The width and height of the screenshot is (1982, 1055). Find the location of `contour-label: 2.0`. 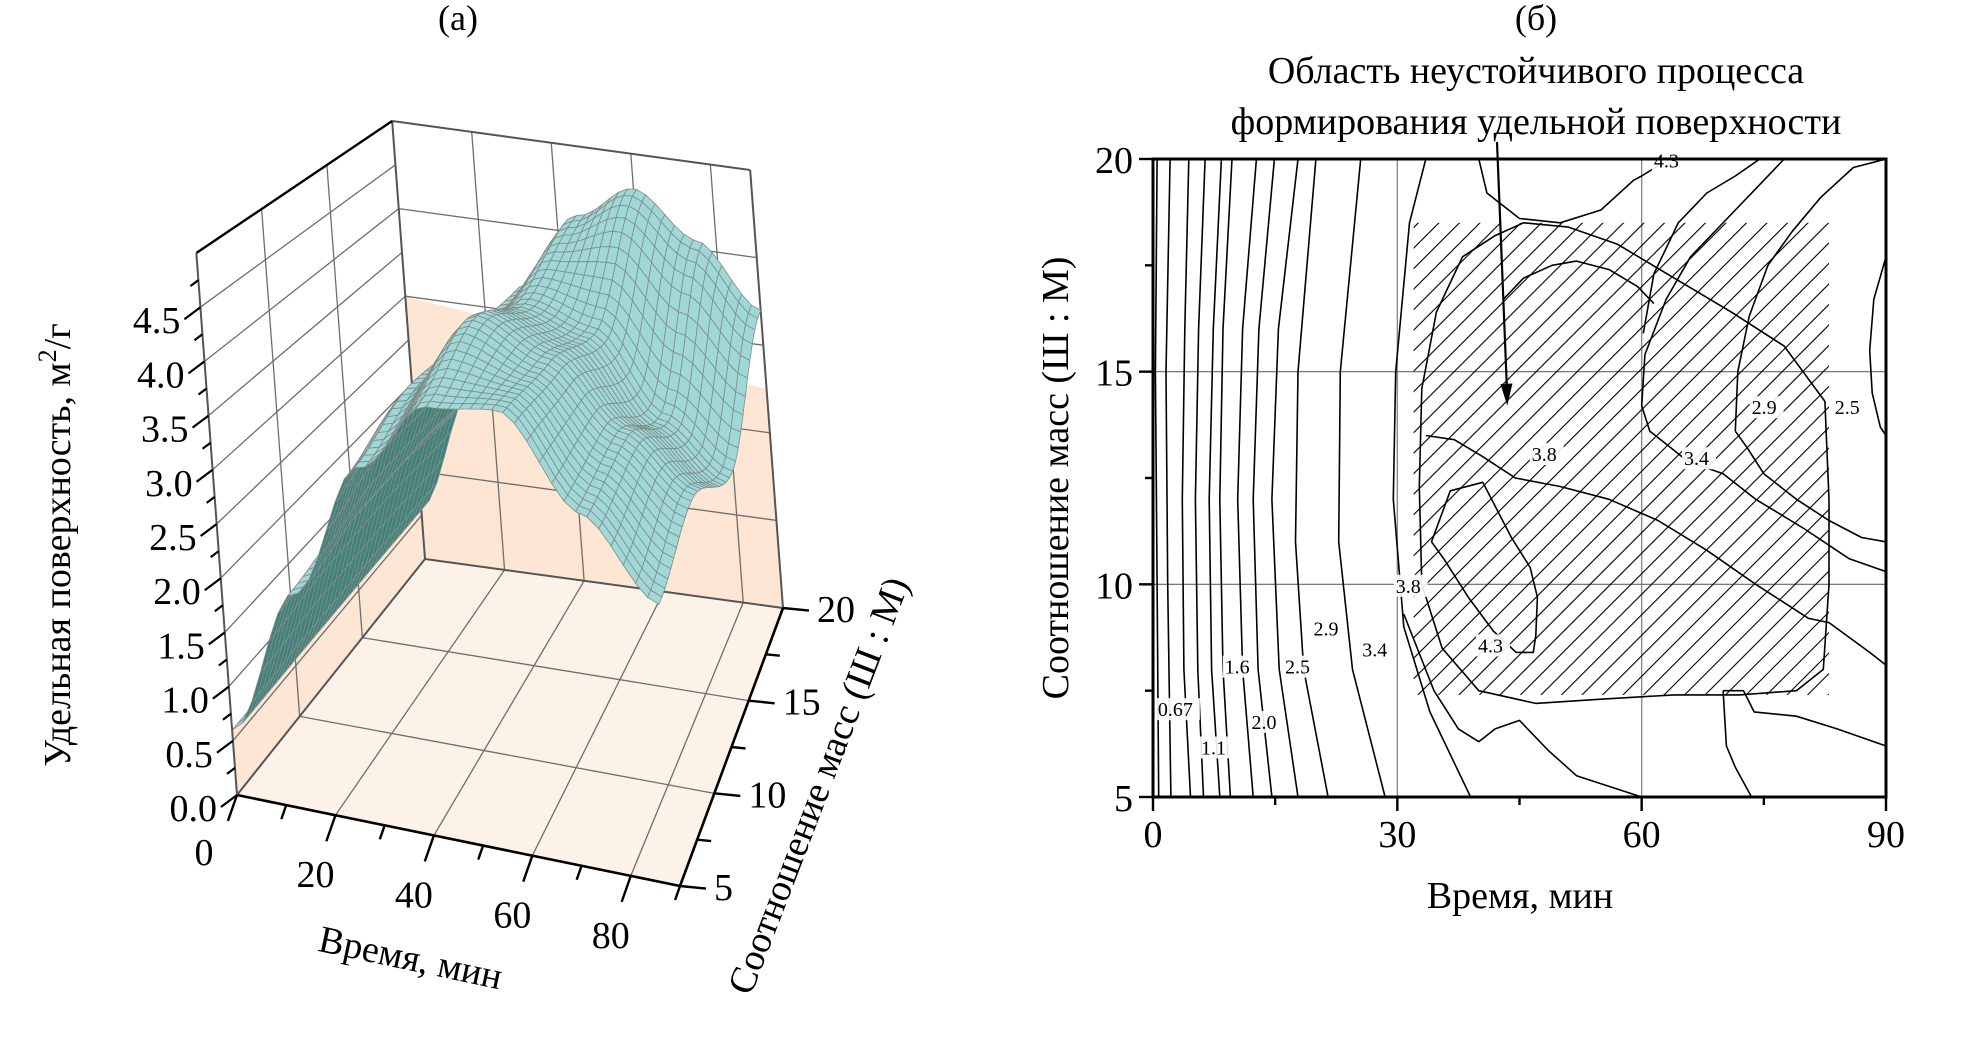

contour-label: 2.0 is located at coordinates (1264, 723).